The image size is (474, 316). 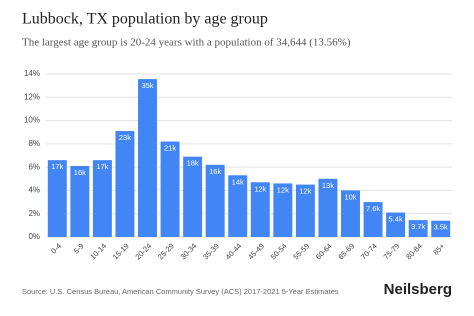 What do you see at coordinates (324, 251) in the screenshot?
I see `x-tick-label: 60-64` at bounding box center [324, 251].